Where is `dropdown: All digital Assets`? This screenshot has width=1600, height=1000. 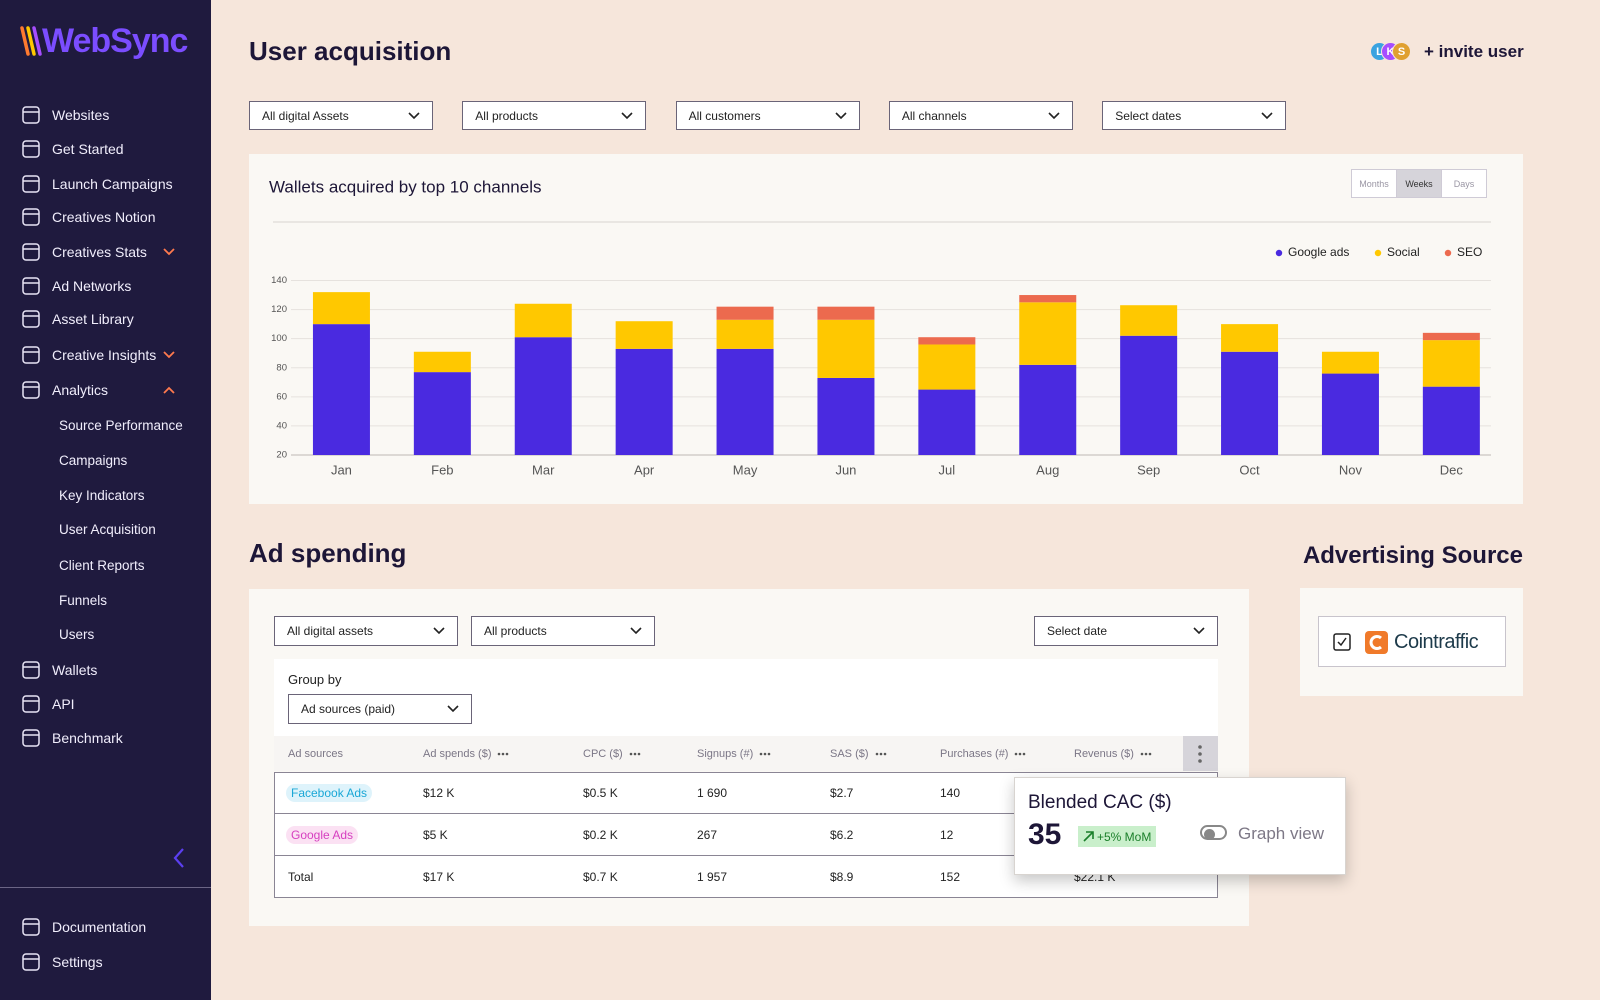
dropdown: All digital Assets is located at coordinates (341, 115).